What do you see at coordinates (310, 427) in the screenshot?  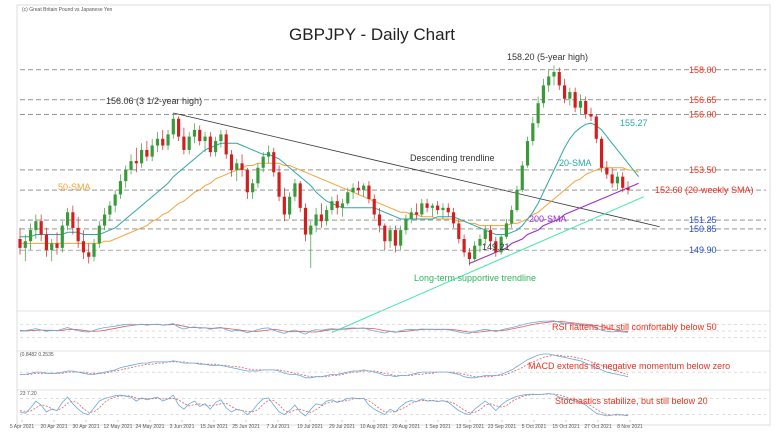 I see `x-tick-label: 19 Jul 2021` at bounding box center [310, 427].